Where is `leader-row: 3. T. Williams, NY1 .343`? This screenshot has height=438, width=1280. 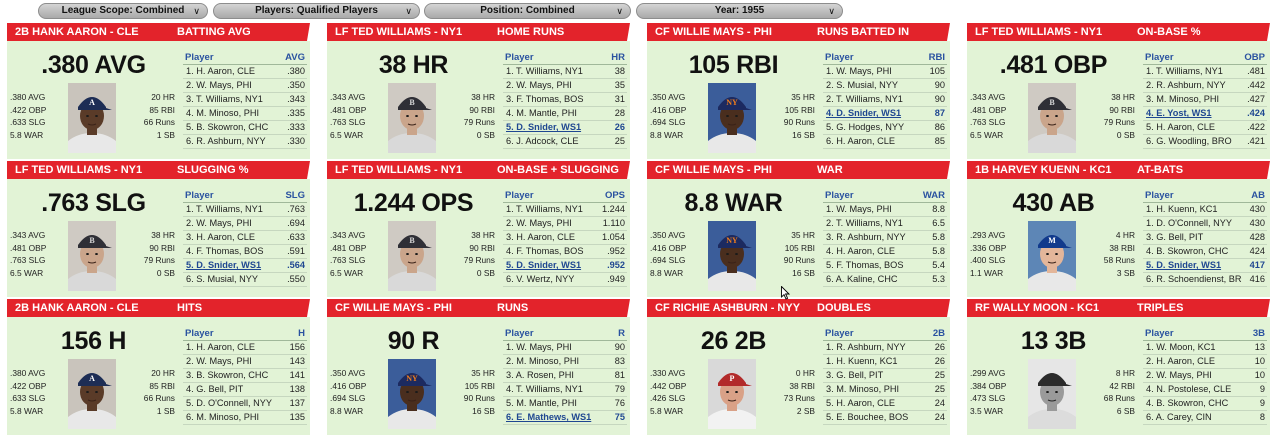 leader-row: 3. T. Williams, NY1 .343 is located at coordinates (245, 100).